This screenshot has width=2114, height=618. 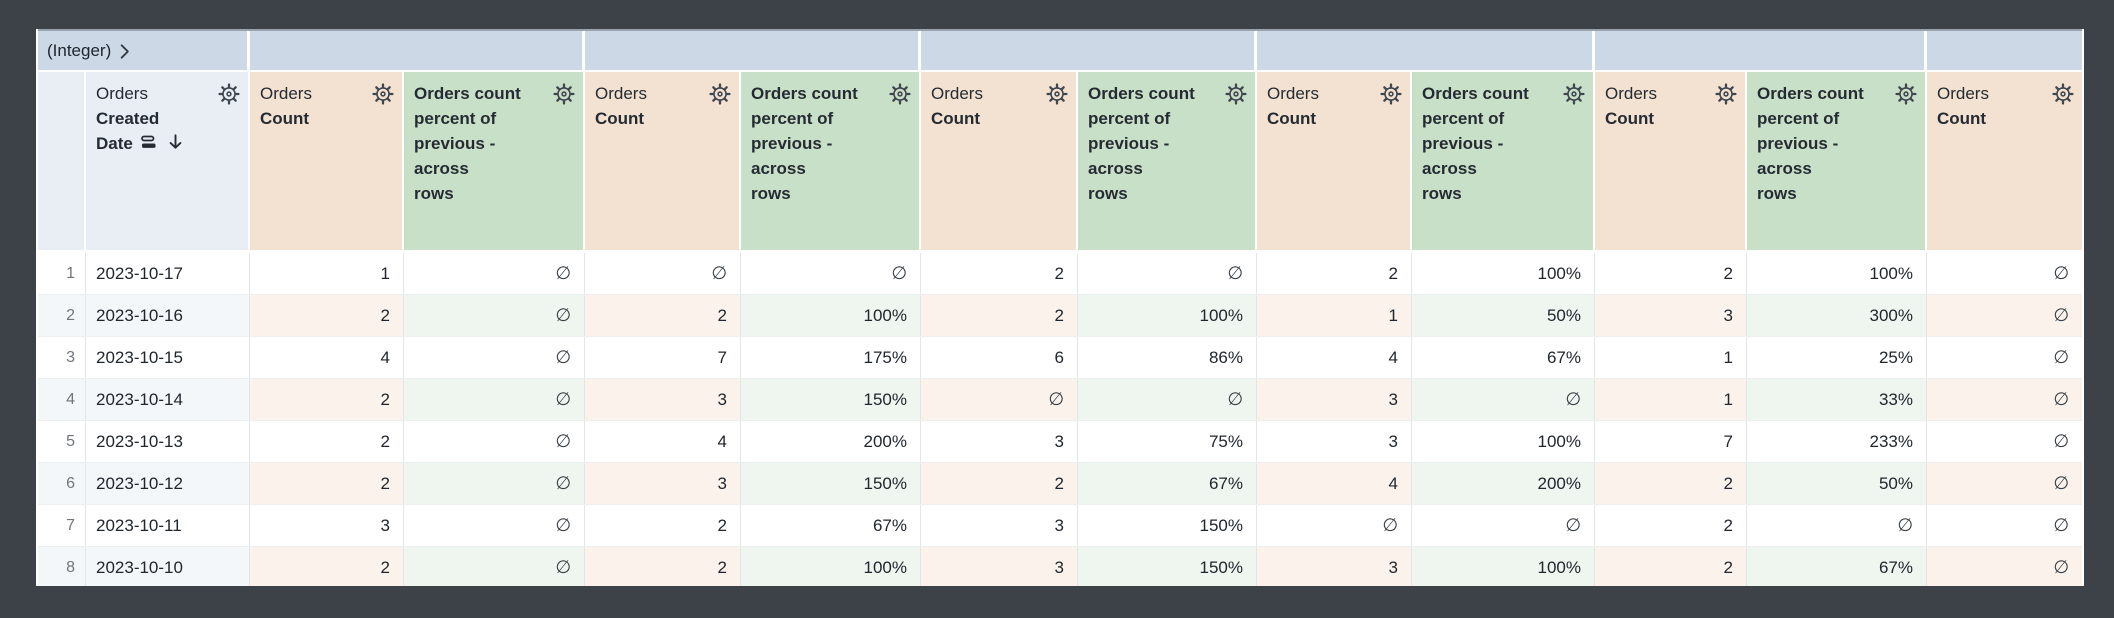 I want to click on column-header-orders-created-date: Orders Created Date, so click(x=168, y=161).